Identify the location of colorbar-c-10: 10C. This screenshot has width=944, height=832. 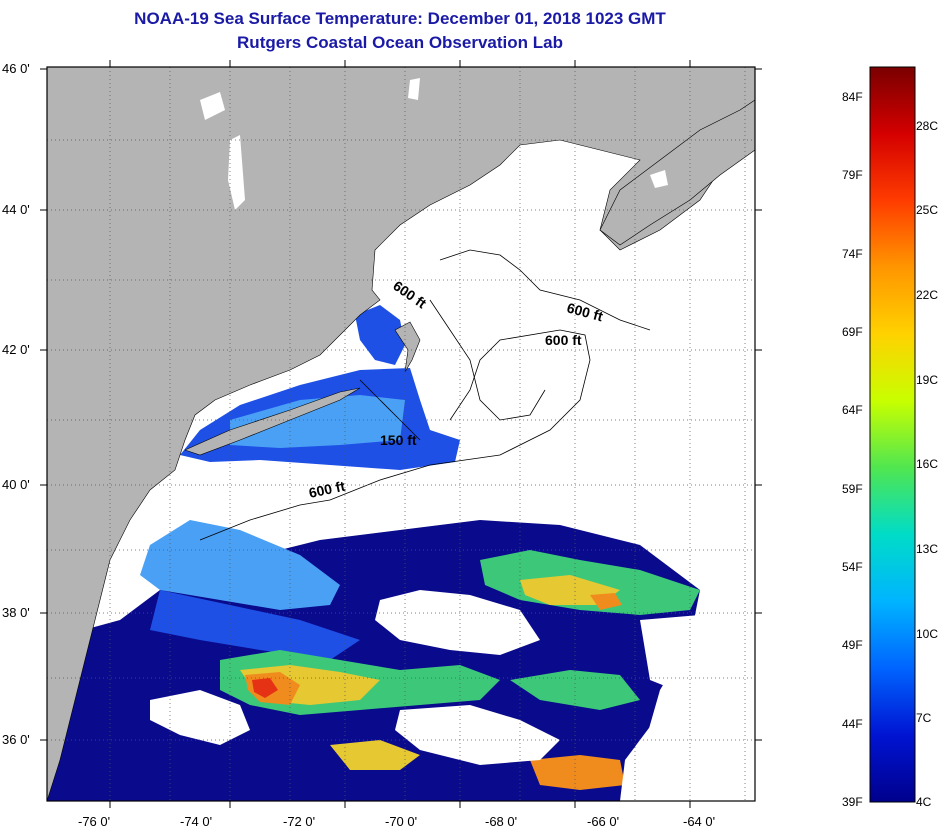
(927, 634).